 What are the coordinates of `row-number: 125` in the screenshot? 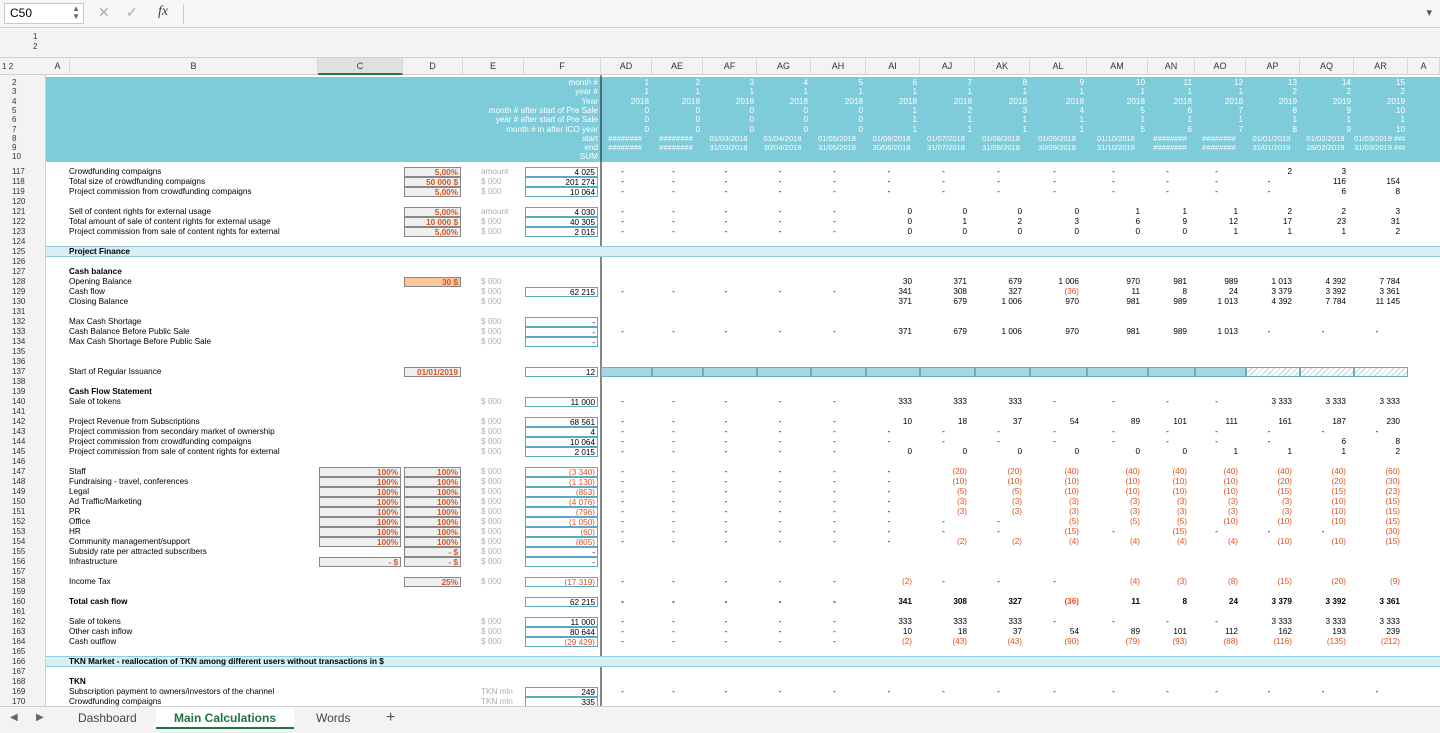 It's located at (19, 251).